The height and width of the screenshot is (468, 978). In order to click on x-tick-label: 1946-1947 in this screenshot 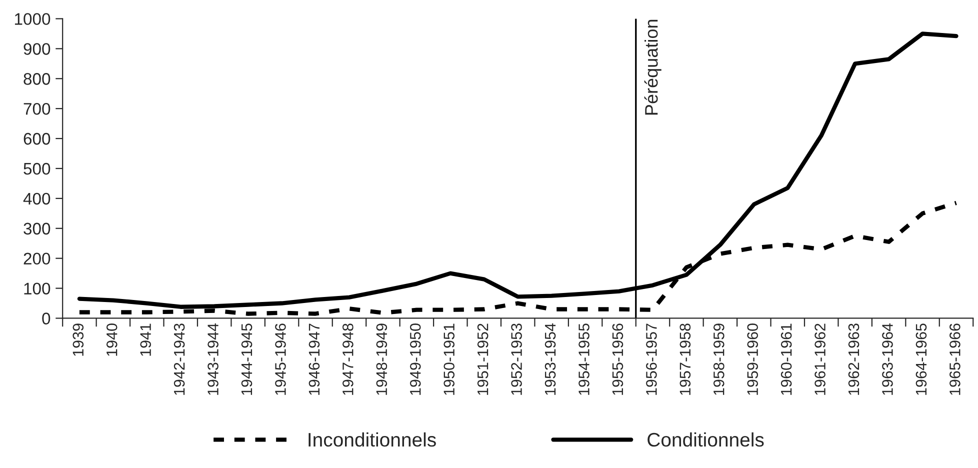, I will do `click(314, 359)`.